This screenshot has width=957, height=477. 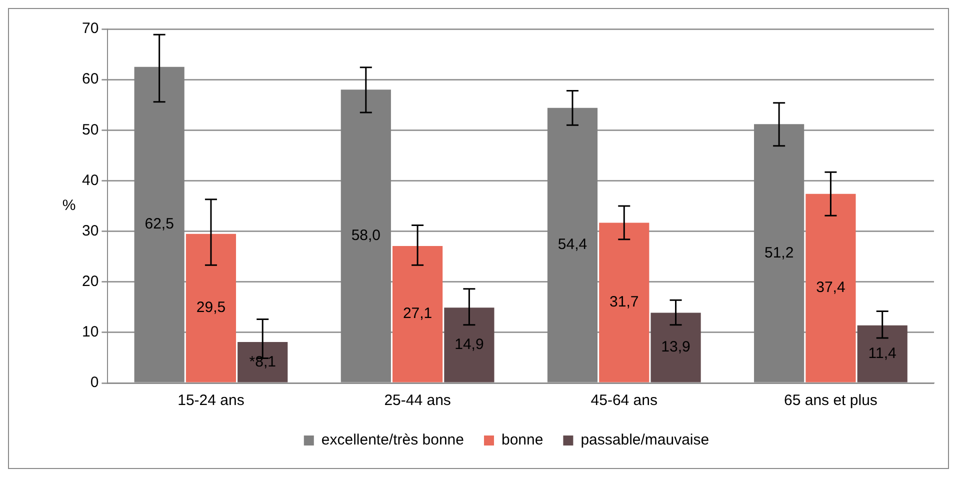 What do you see at coordinates (90, 231) in the screenshot?
I see `y-tick-label: 30` at bounding box center [90, 231].